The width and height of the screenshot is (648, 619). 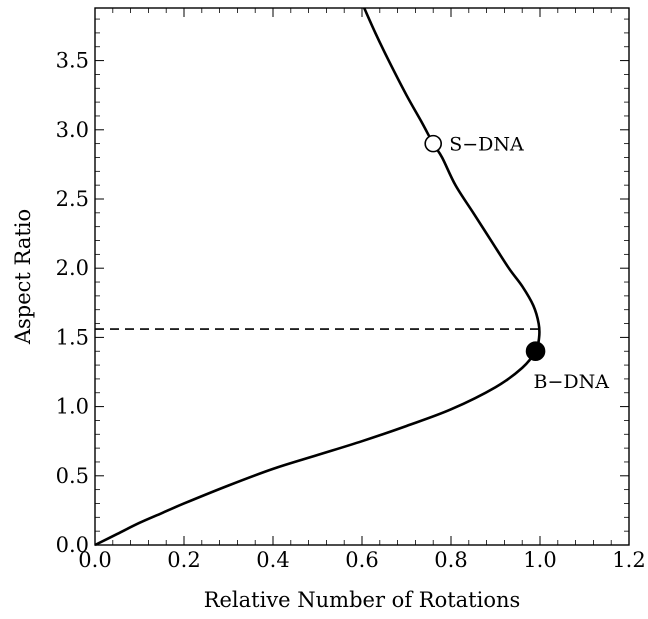 I want to click on y-tick-label: 2.0, so click(x=72, y=268).